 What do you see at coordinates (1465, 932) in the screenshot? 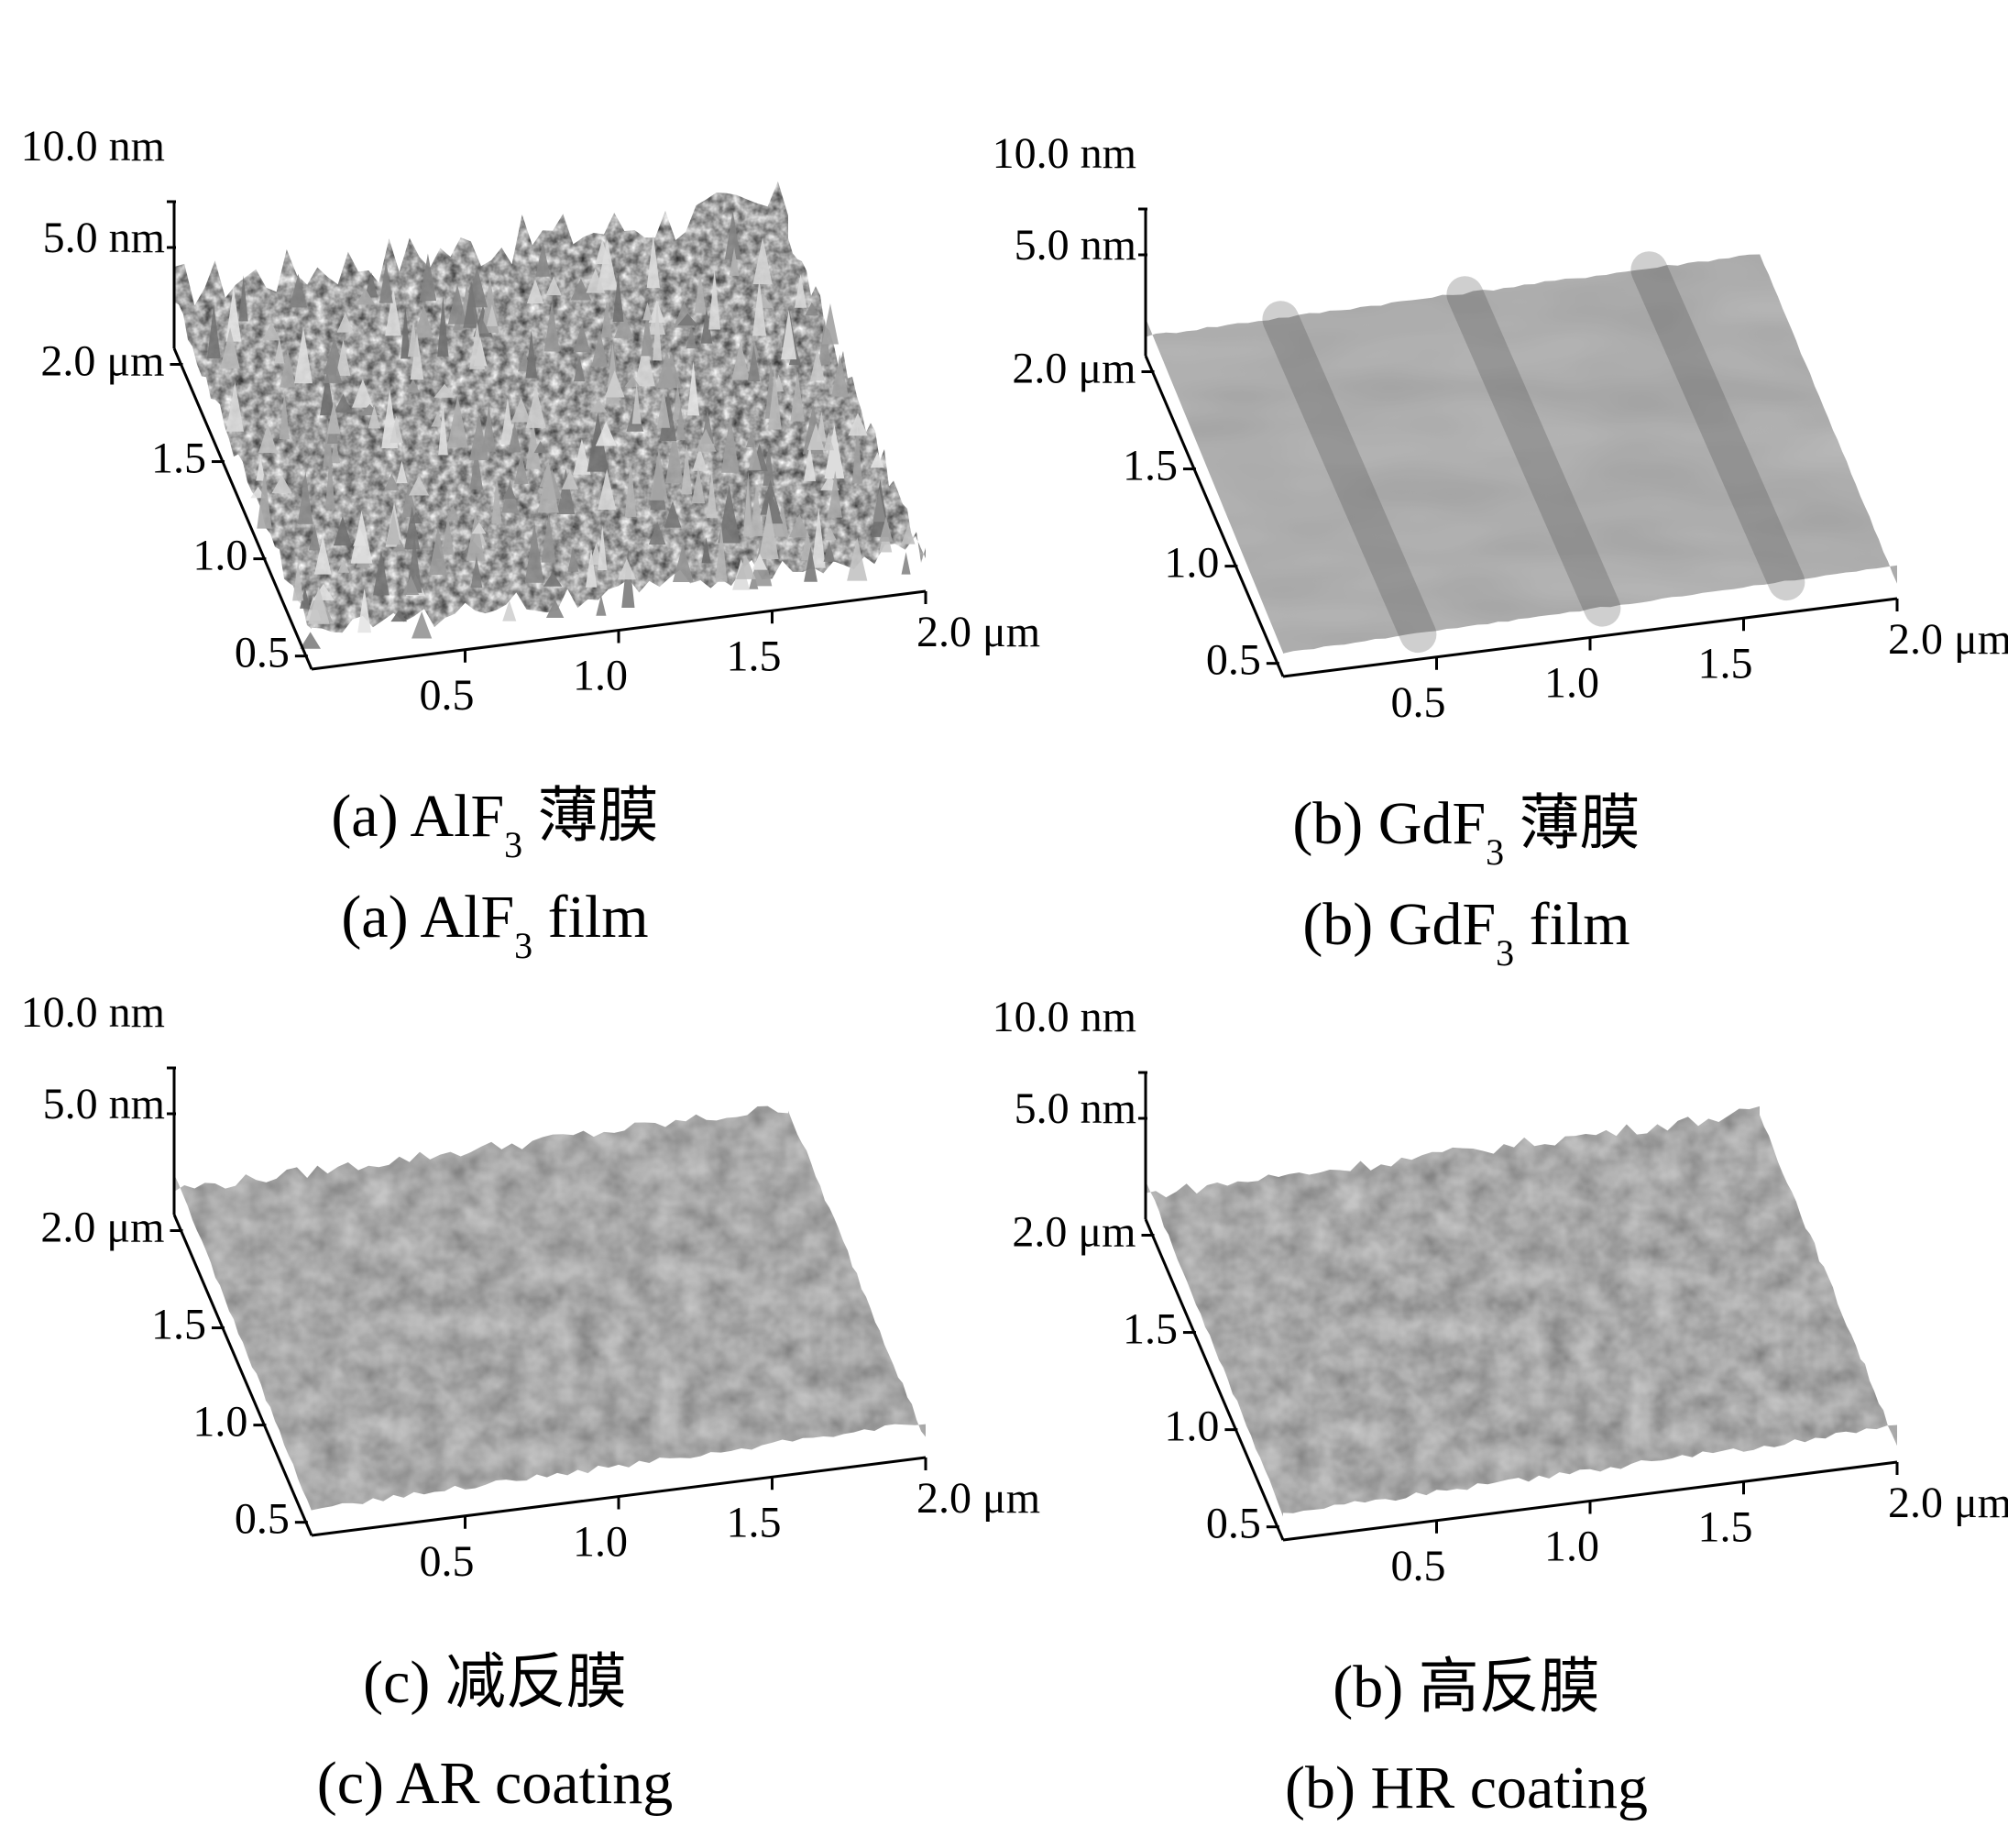
I see `caption-en: (b) GdF3 film` at bounding box center [1465, 932].